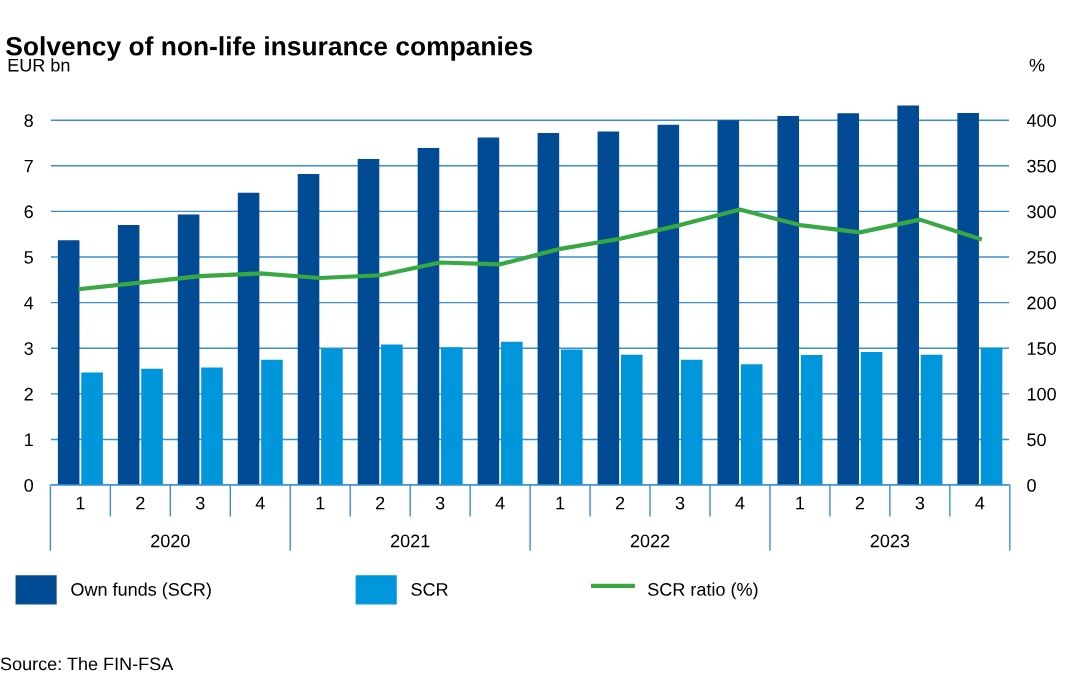 The image size is (1072, 689). Describe the element at coordinates (28, 166) in the screenshot. I see `y-tick-label: 7` at that location.